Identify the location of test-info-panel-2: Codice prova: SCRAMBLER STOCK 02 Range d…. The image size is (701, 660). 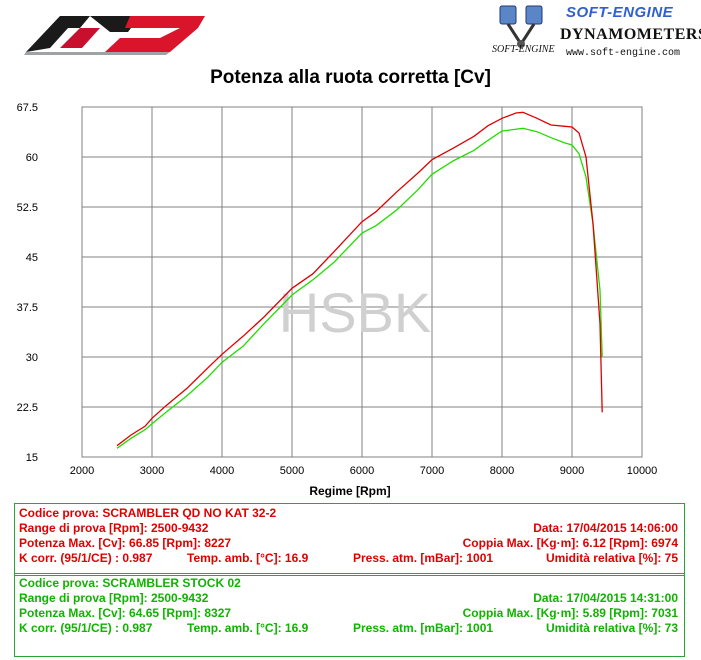
(349, 615).